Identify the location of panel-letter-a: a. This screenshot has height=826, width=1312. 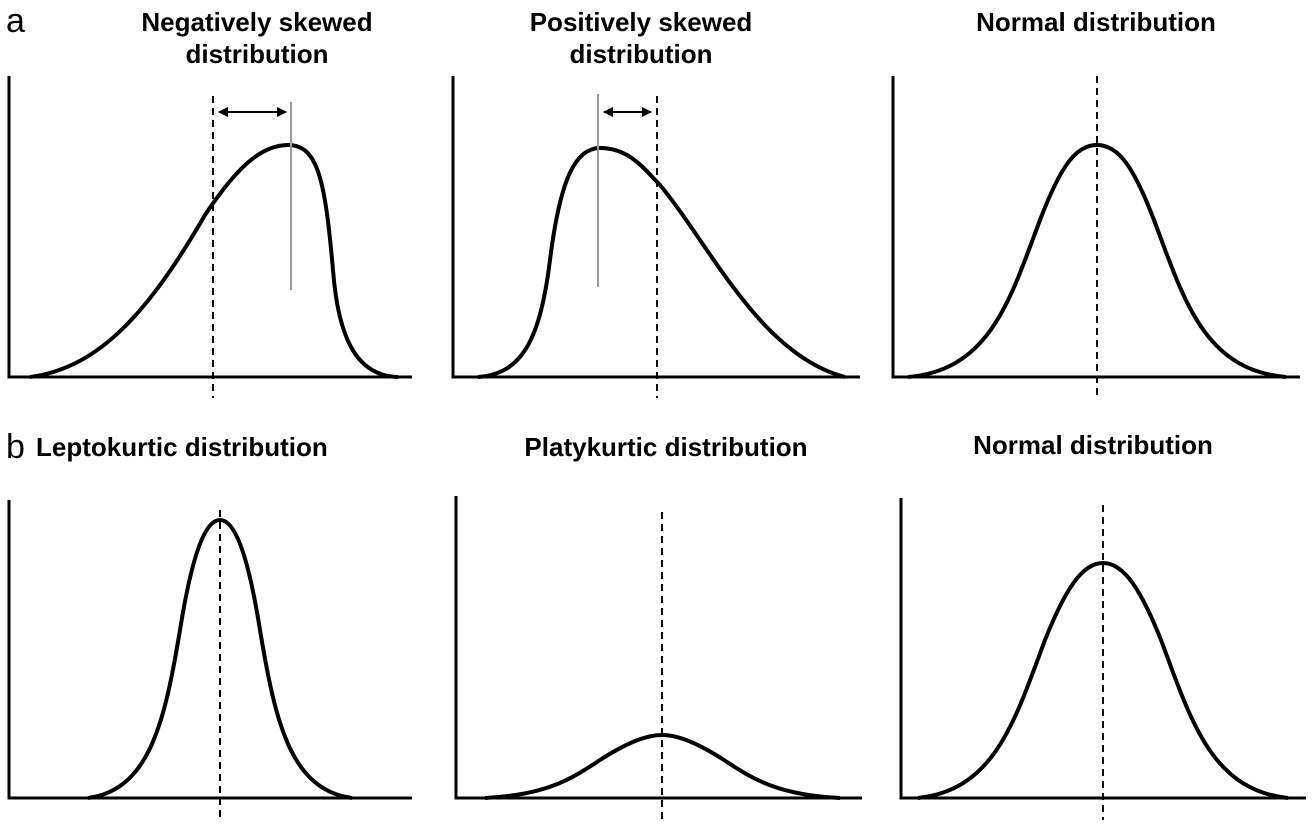
(15, 21).